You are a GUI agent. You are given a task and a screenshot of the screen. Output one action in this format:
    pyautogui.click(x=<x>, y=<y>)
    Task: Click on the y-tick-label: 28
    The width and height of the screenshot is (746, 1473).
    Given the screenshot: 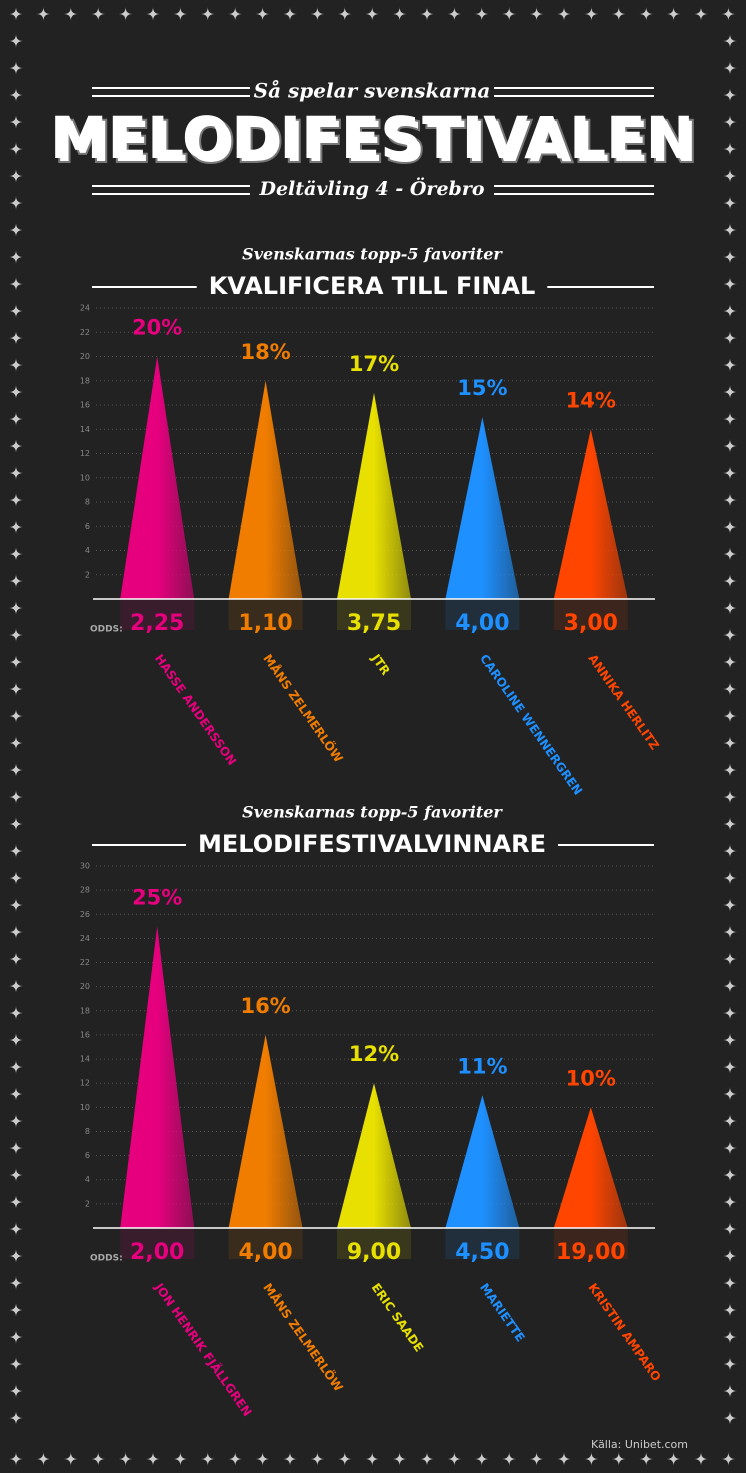 What is the action you would take?
    pyautogui.click(x=85, y=890)
    